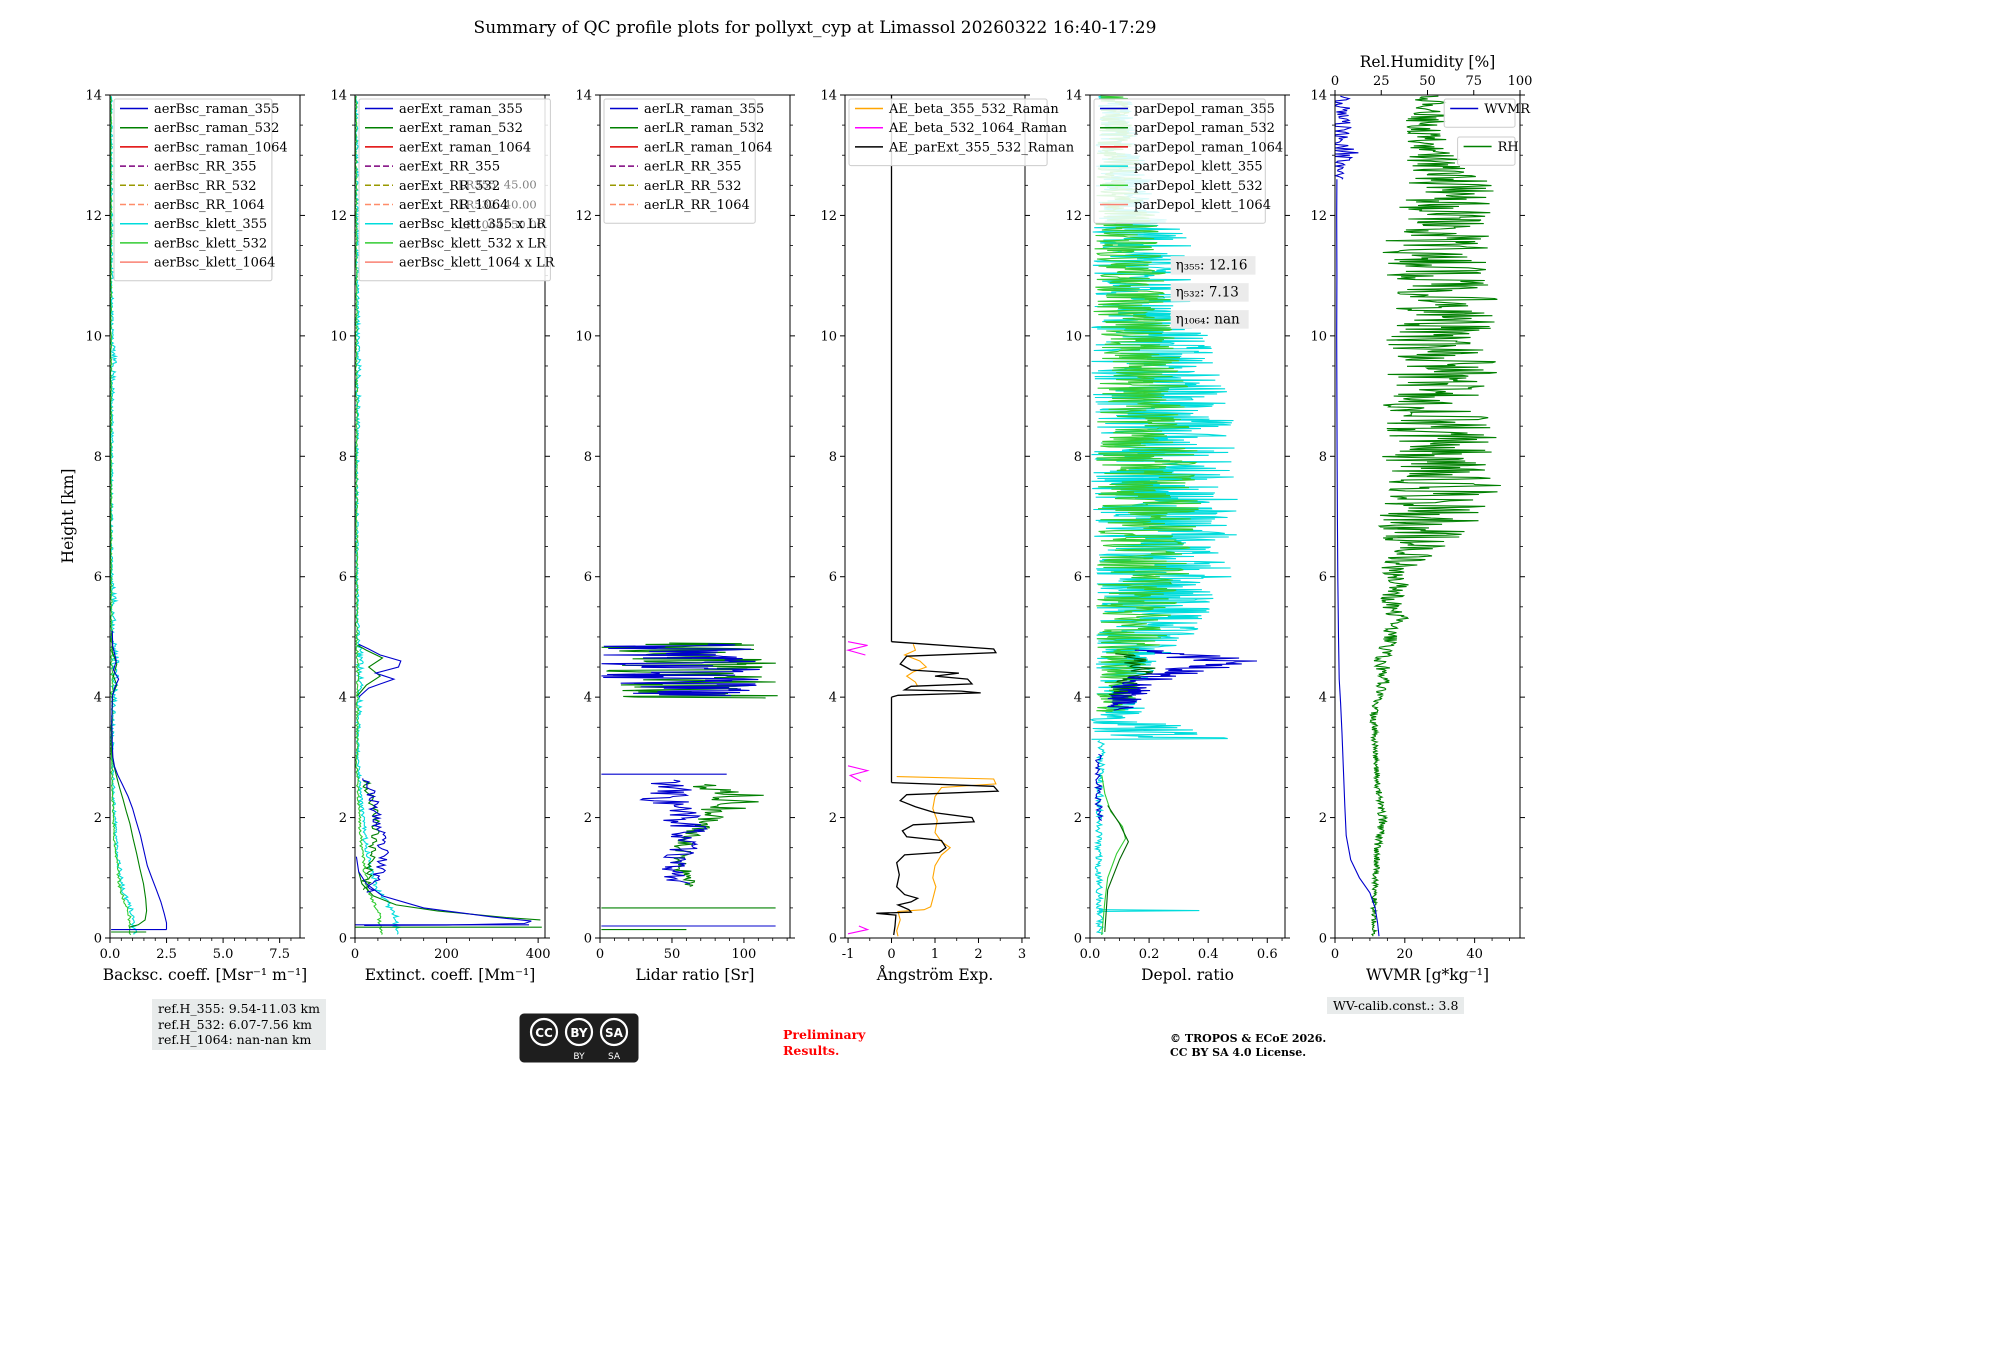 Image resolution: width=2000 pixels, height=1360 pixels. What do you see at coordinates (538, 954) in the screenshot?
I see `svg-text: 400` at bounding box center [538, 954].